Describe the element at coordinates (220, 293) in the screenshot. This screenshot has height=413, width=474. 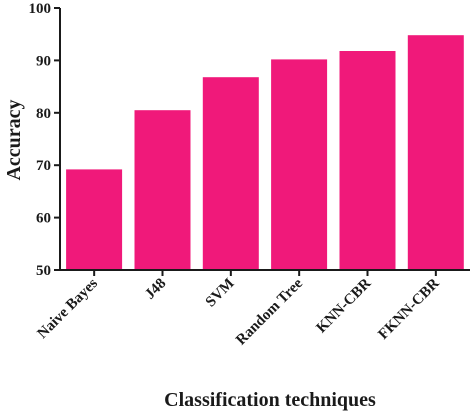
I see `x-tick-label: SVM` at that location.